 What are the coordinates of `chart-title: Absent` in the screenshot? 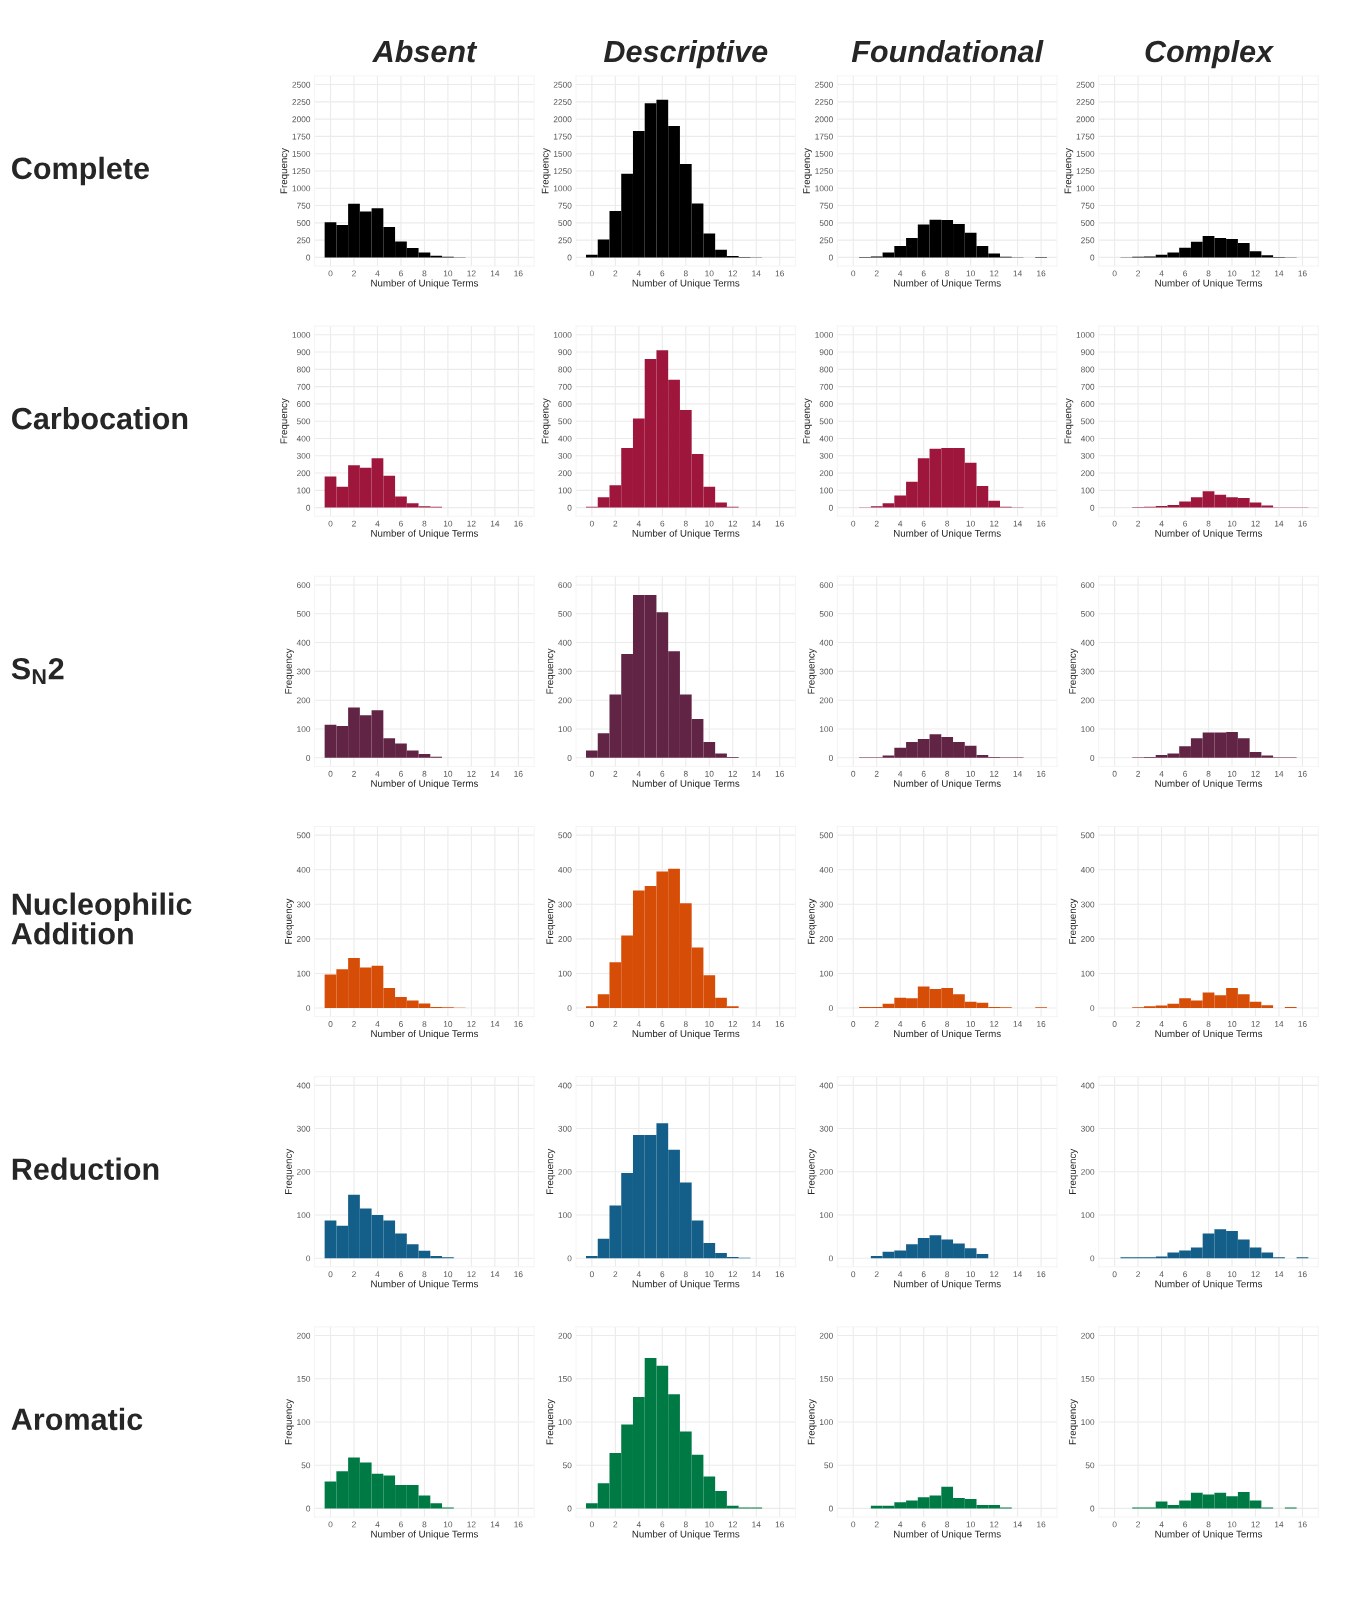 It's located at (425, 51).